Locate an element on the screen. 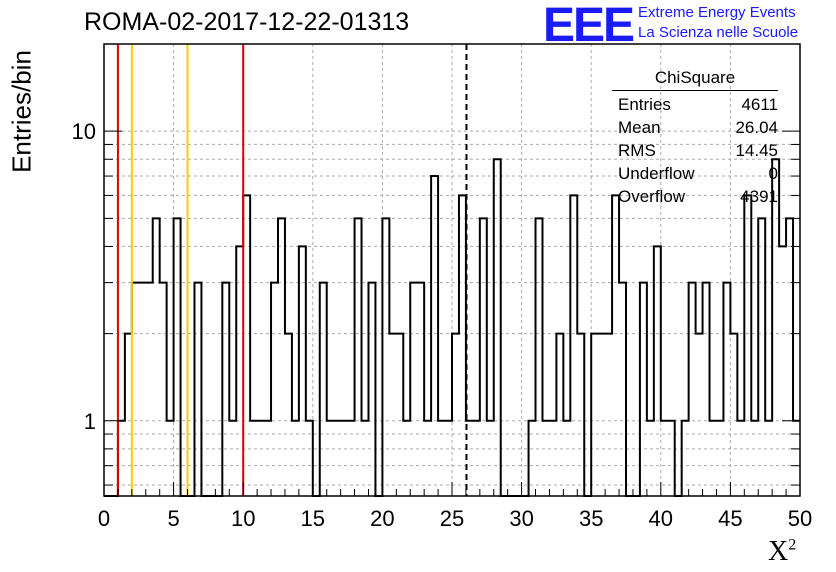  stat-name: Mean is located at coordinates (639, 127).